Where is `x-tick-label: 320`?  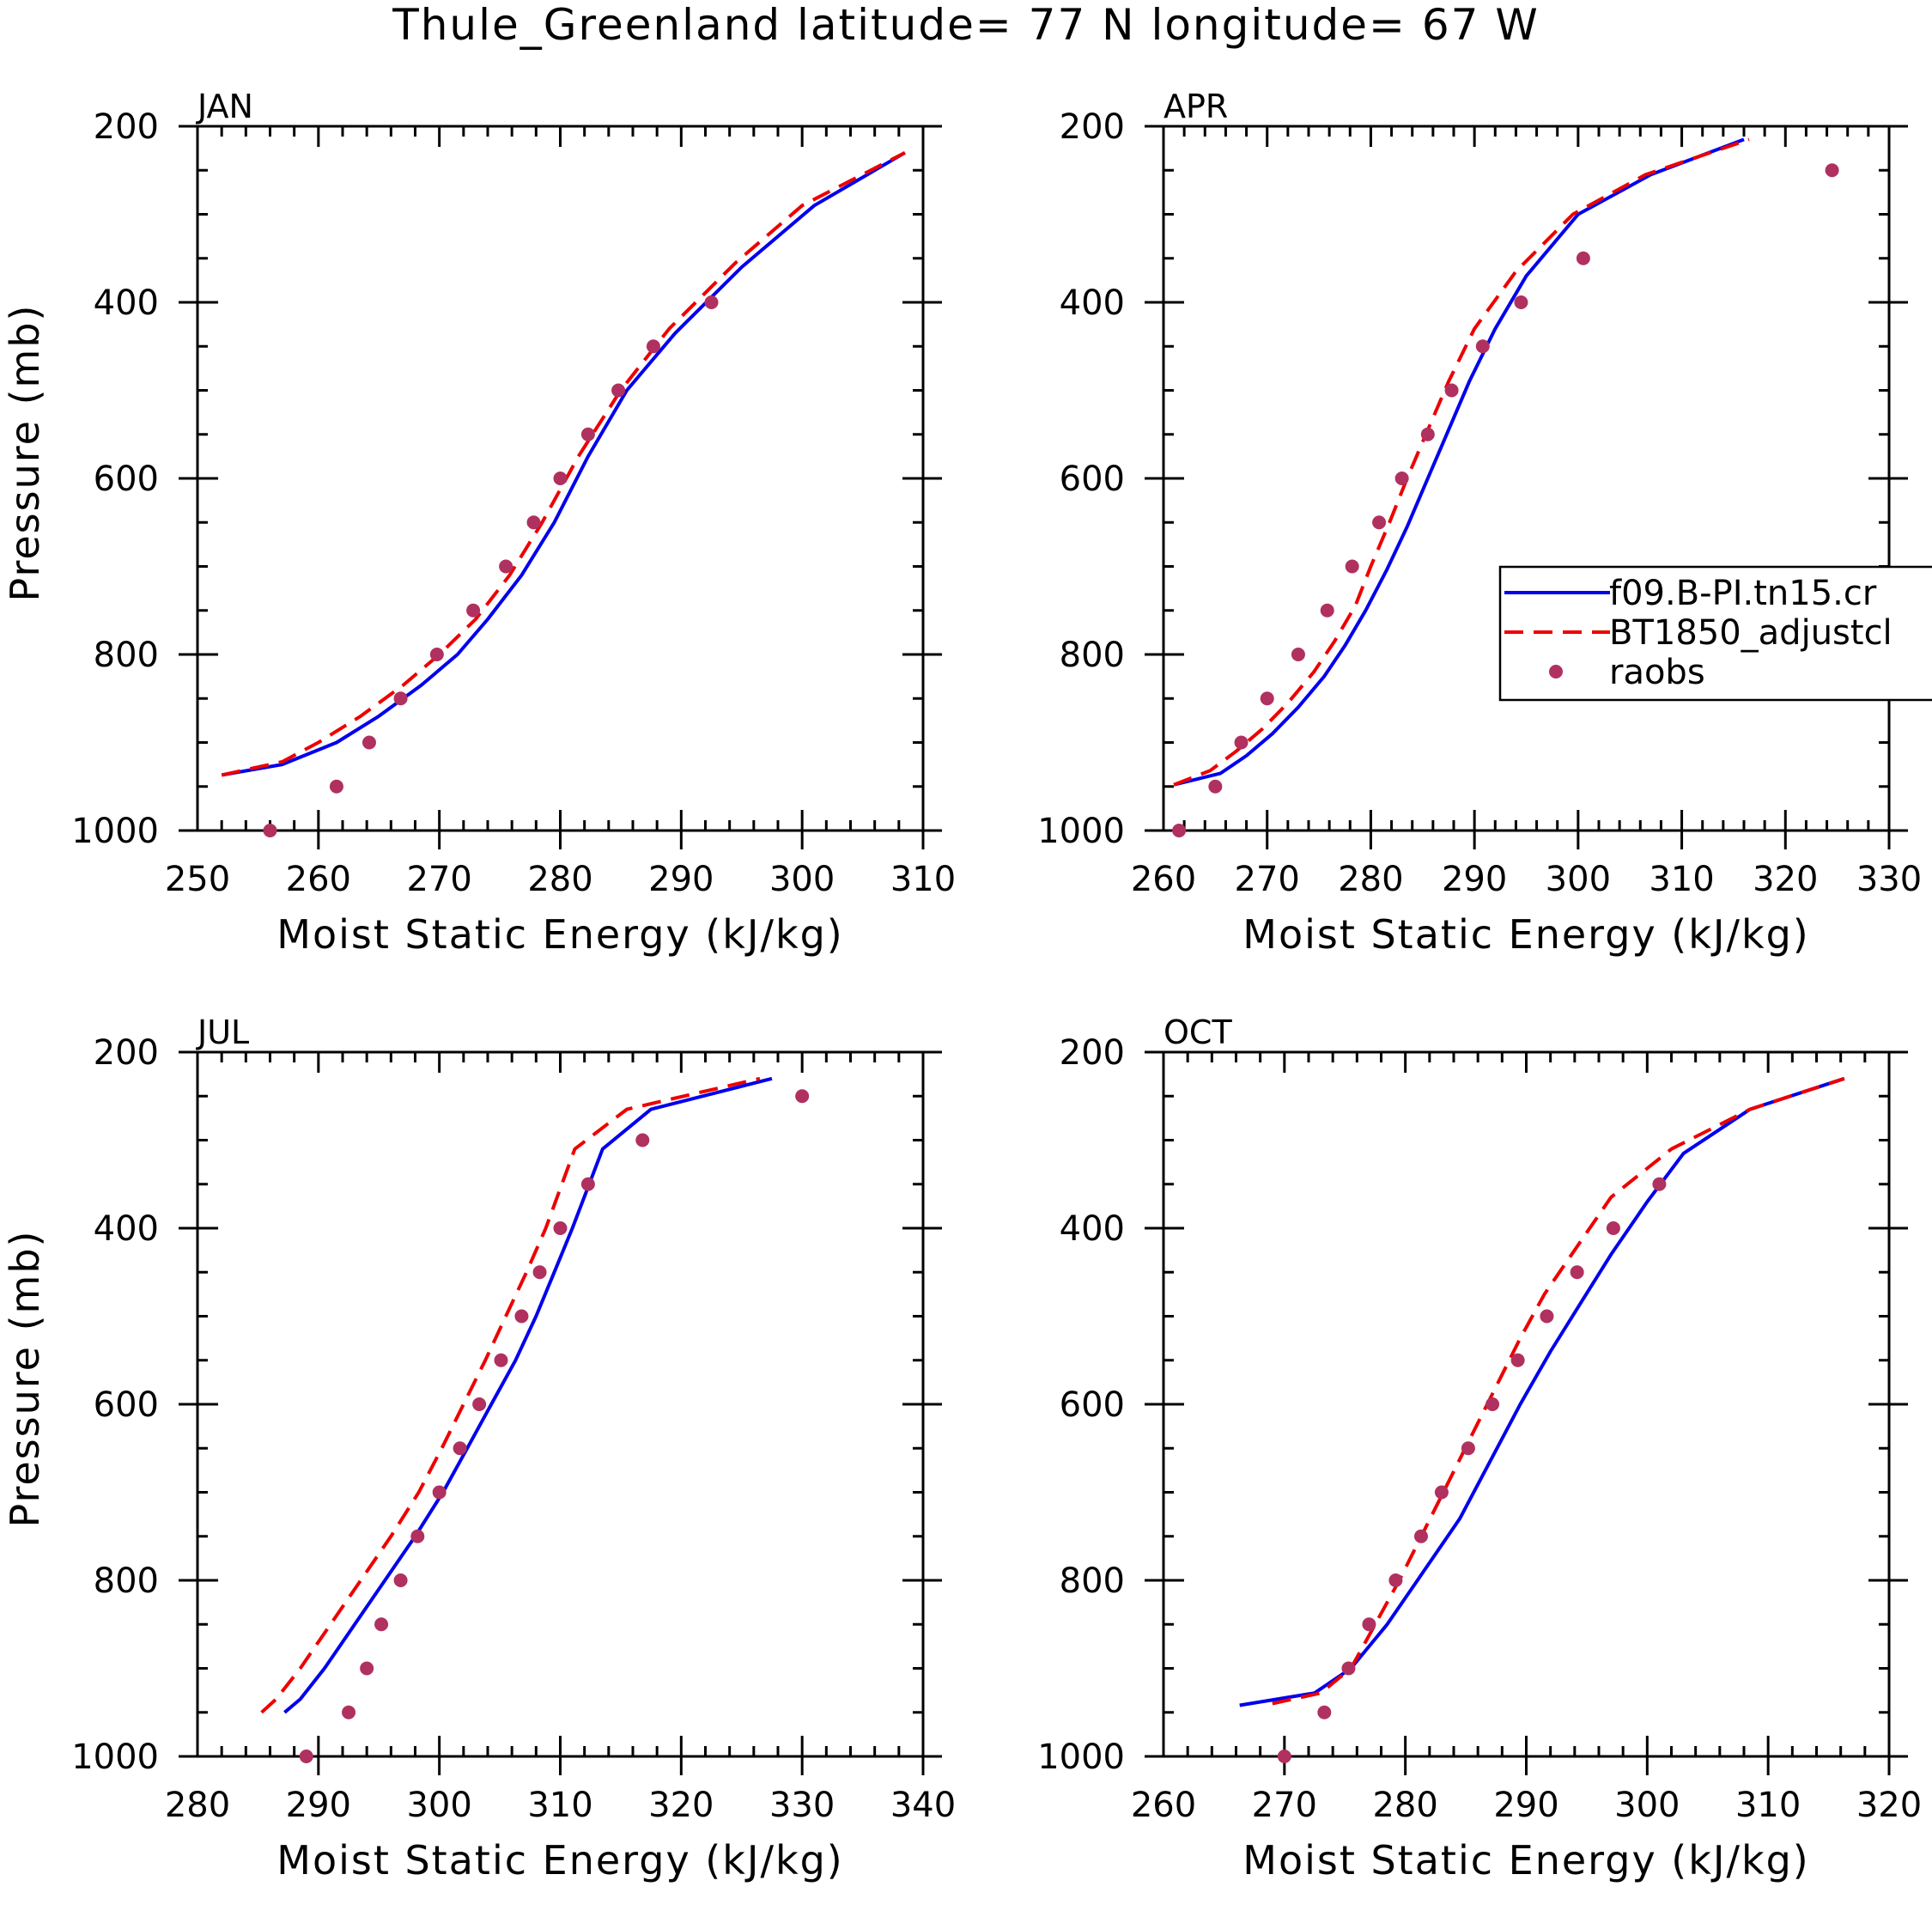
x-tick-label: 320 is located at coordinates (681, 1805).